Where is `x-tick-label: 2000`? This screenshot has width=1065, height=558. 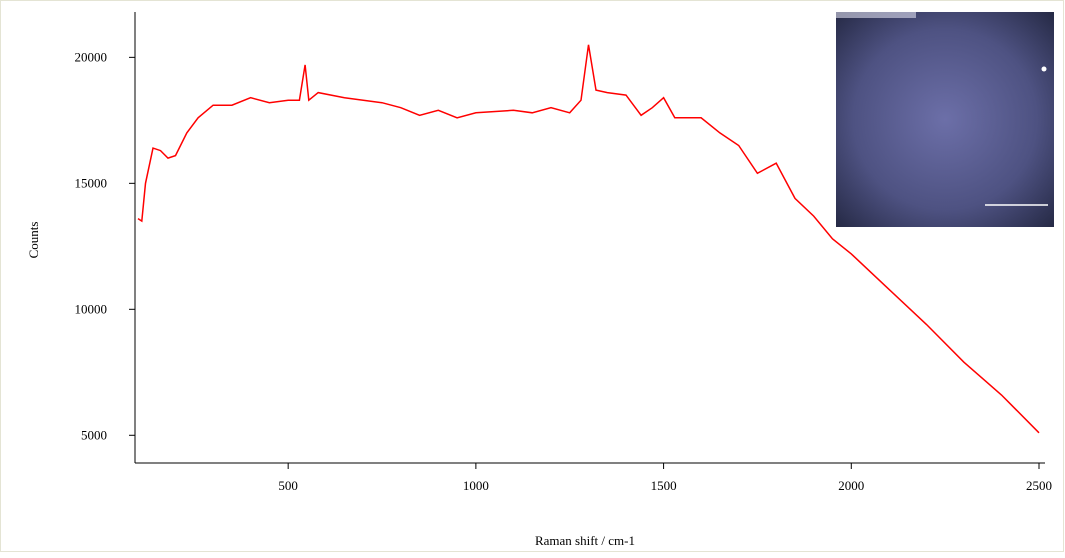 x-tick-label: 2000 is located at coordinates (851, 485).